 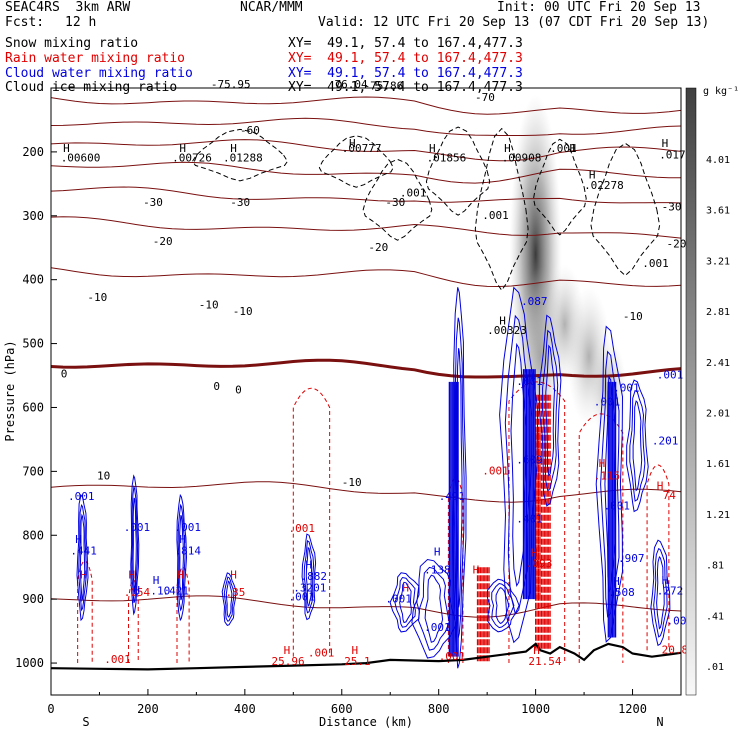 I want to click on snow-max-label: .00908, so click(x=522, y=157).